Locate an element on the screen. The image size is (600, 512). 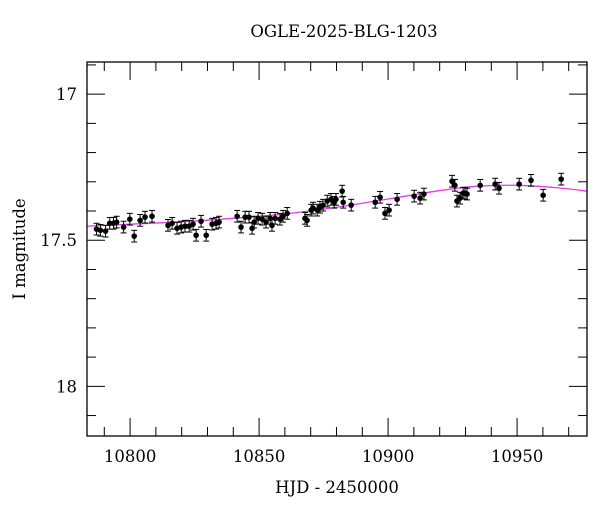
x-tick-label: 10950 is located at coordinates (517, 456).